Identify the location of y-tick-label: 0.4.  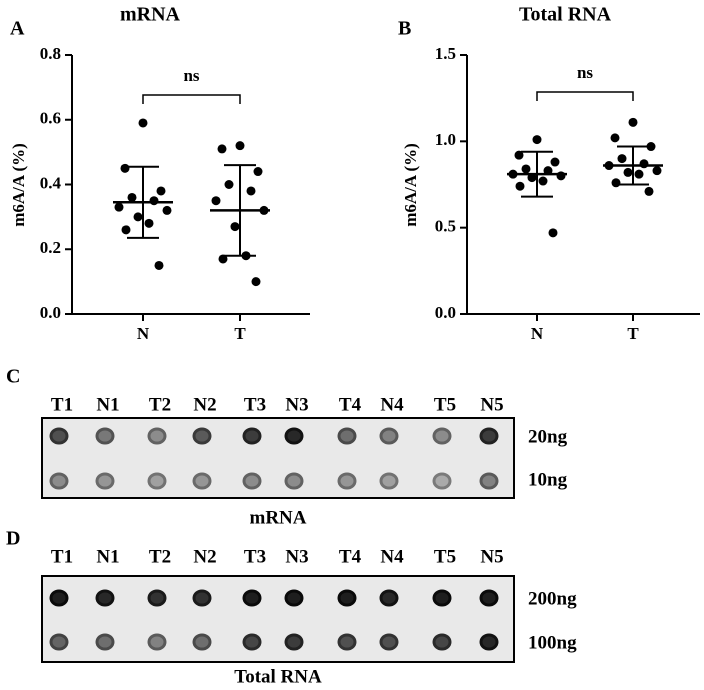
(51, 182).